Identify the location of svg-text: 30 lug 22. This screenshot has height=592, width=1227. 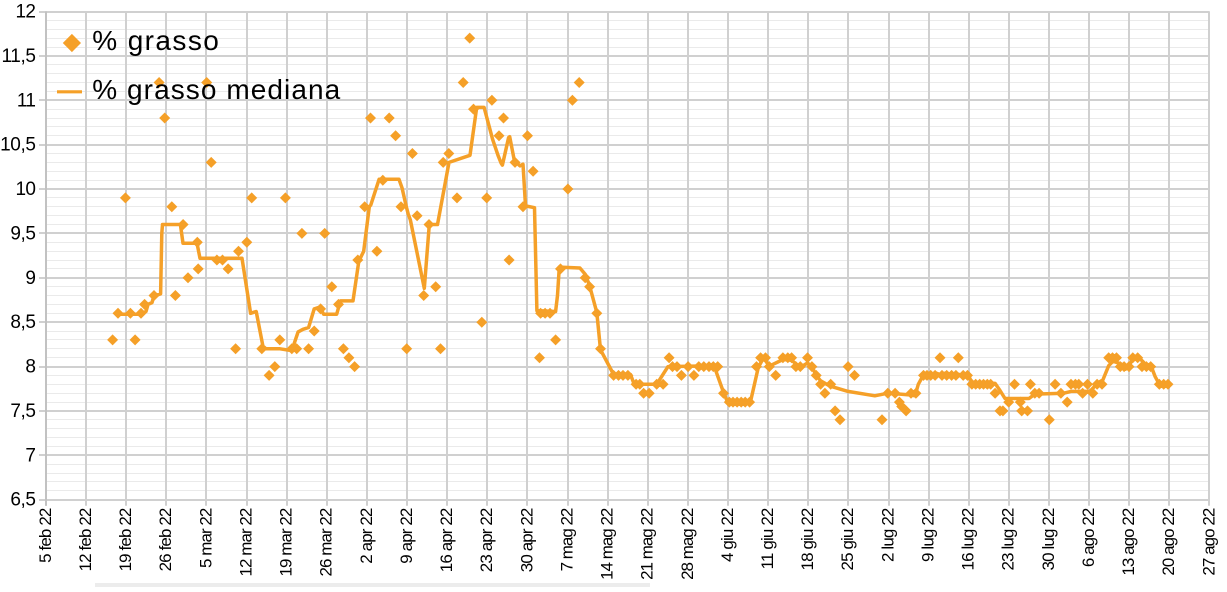
(1048, 539).